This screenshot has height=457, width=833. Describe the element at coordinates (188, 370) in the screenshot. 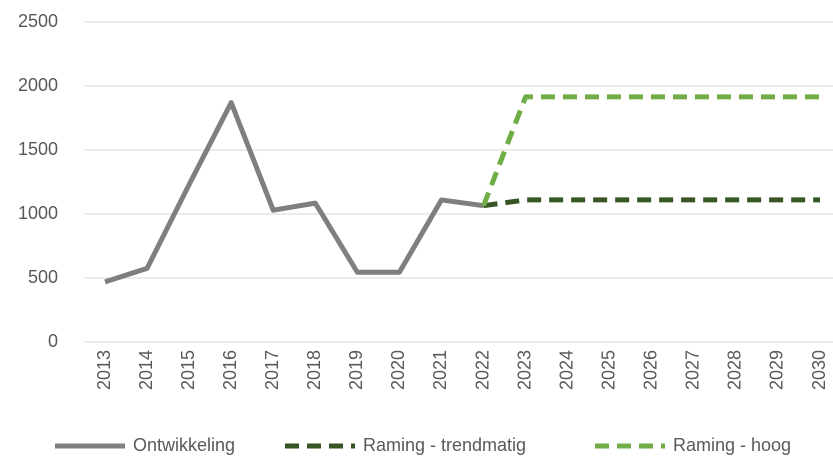

I see `x-tick-label: 2015` at that location.